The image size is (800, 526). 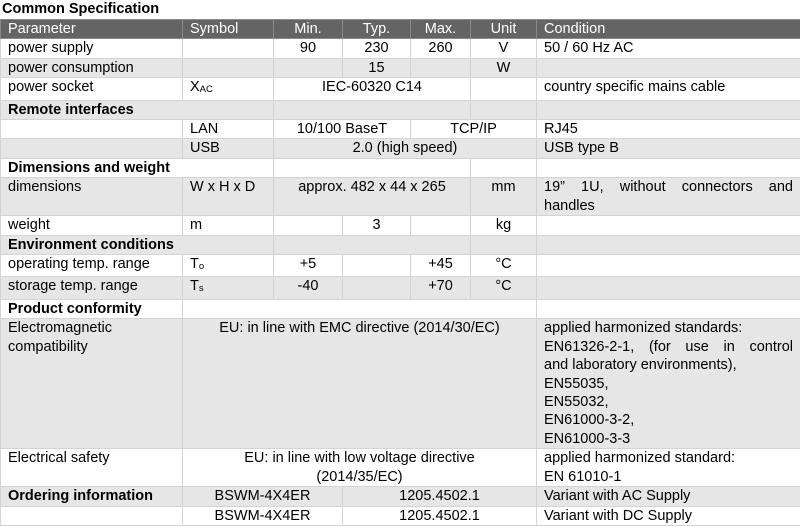 What do you see at coordinates (441, 29) in the screenshot?
I see `header-max: Max.` at bounding box center [441, 29].